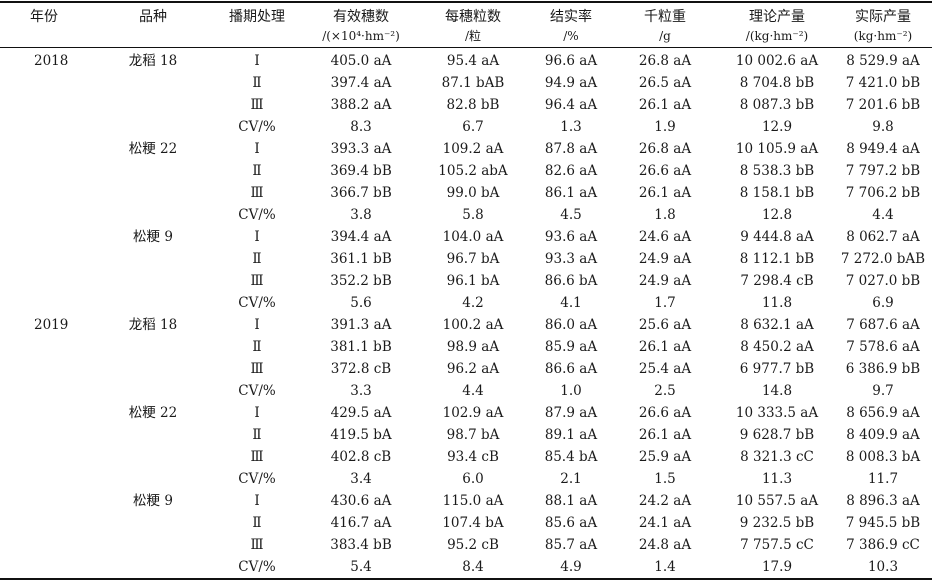 Image resolution: width=932 pixels, height=582 pixels. I want to click on header-grains-unit: /粒, so click(473, 36).